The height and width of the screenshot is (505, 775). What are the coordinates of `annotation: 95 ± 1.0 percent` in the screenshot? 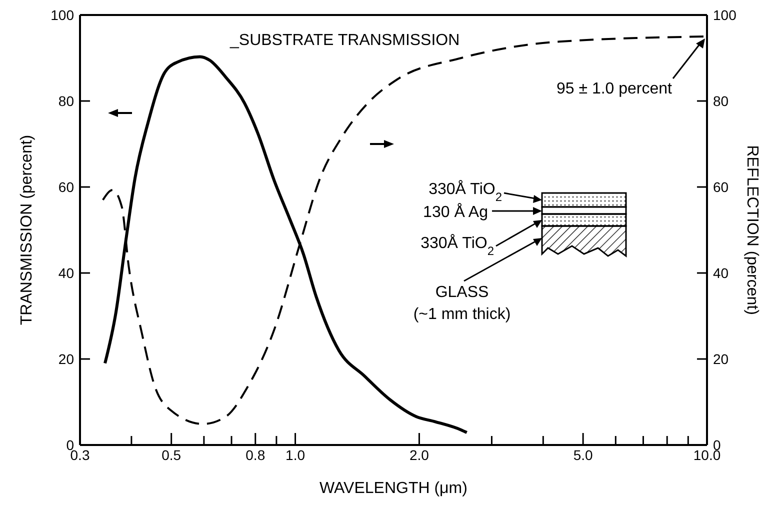 It's located at (614, 89).